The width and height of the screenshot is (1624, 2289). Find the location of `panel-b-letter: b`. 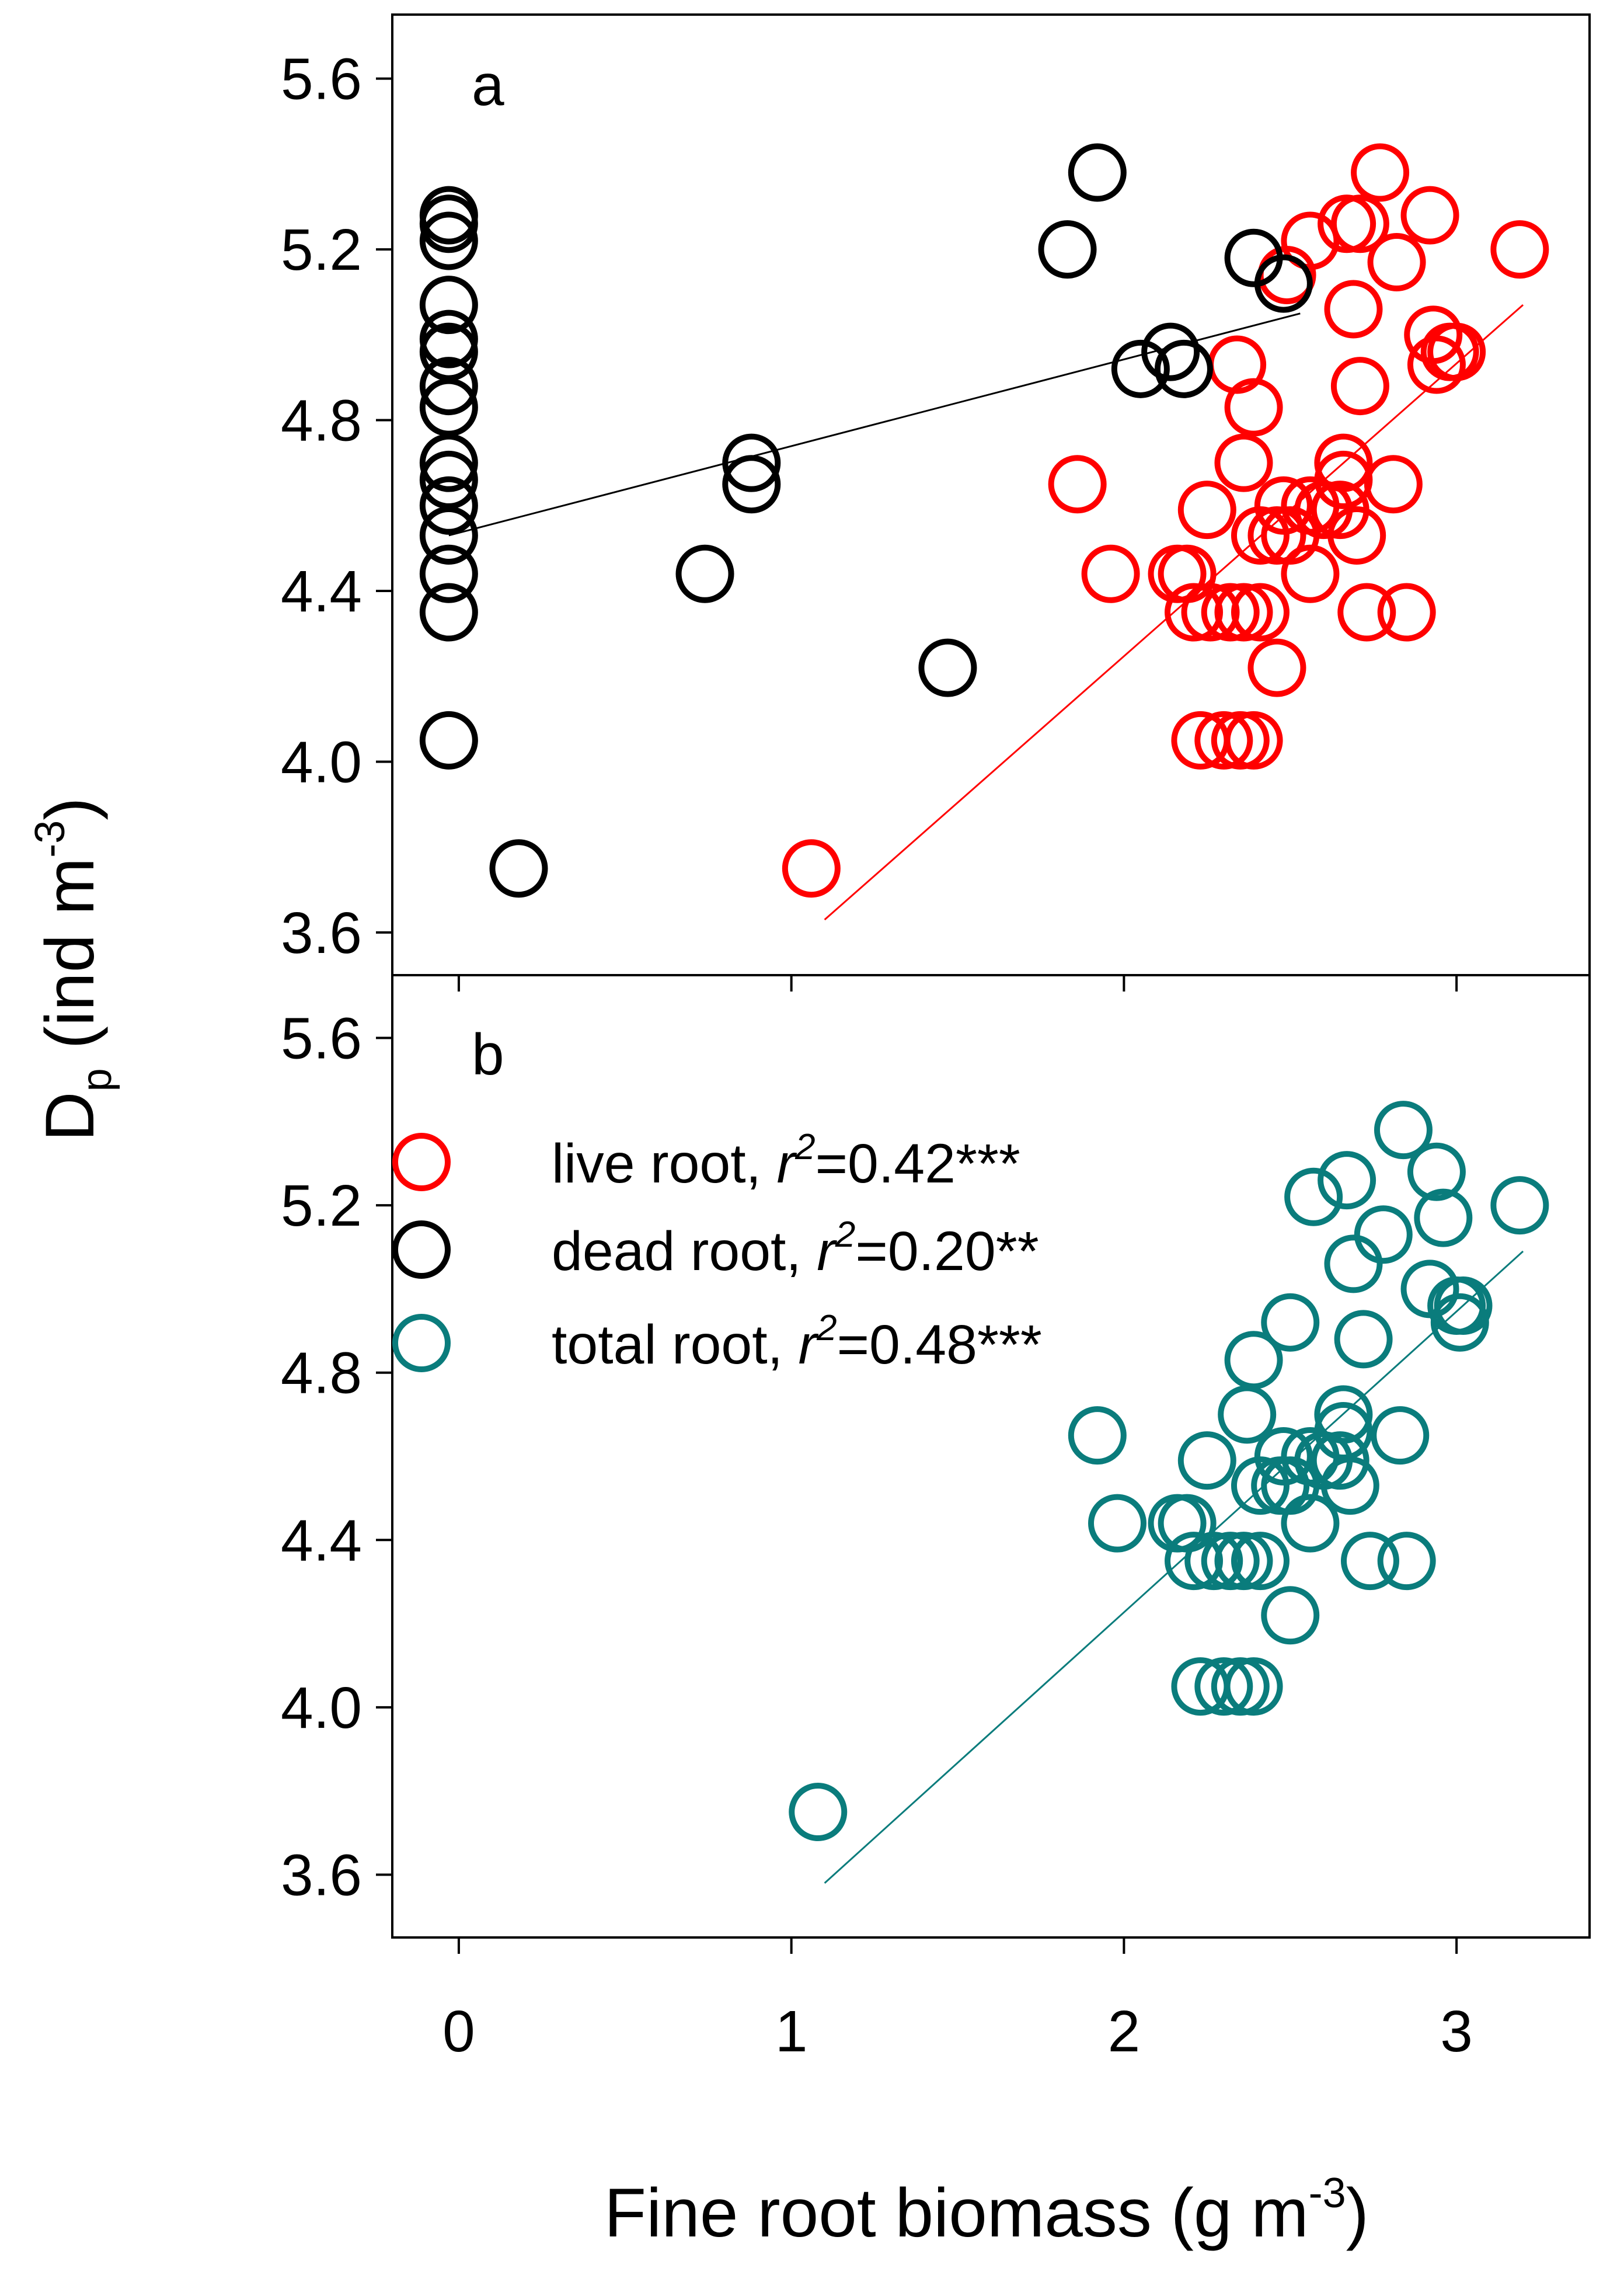

panel-b-letter: b is located at coordinates (488, 1054).